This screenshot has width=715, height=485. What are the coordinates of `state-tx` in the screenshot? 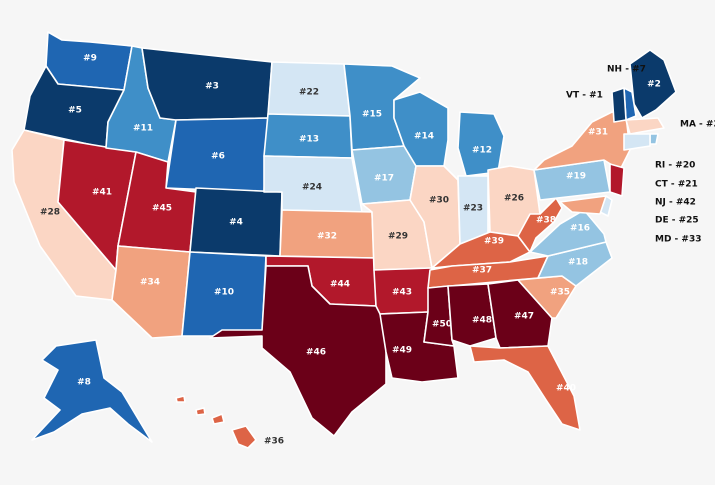 It's located at (298, 351).